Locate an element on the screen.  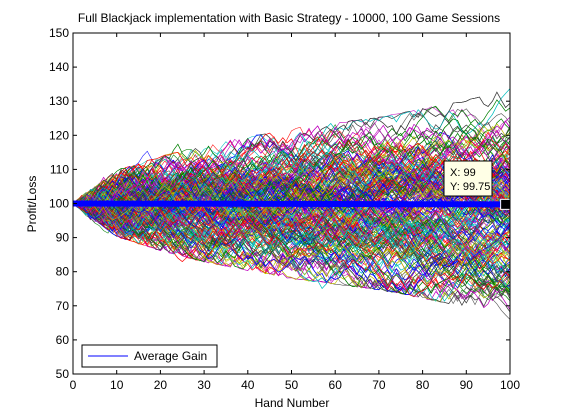
datatip-marker is located at coordinates (506, 204).